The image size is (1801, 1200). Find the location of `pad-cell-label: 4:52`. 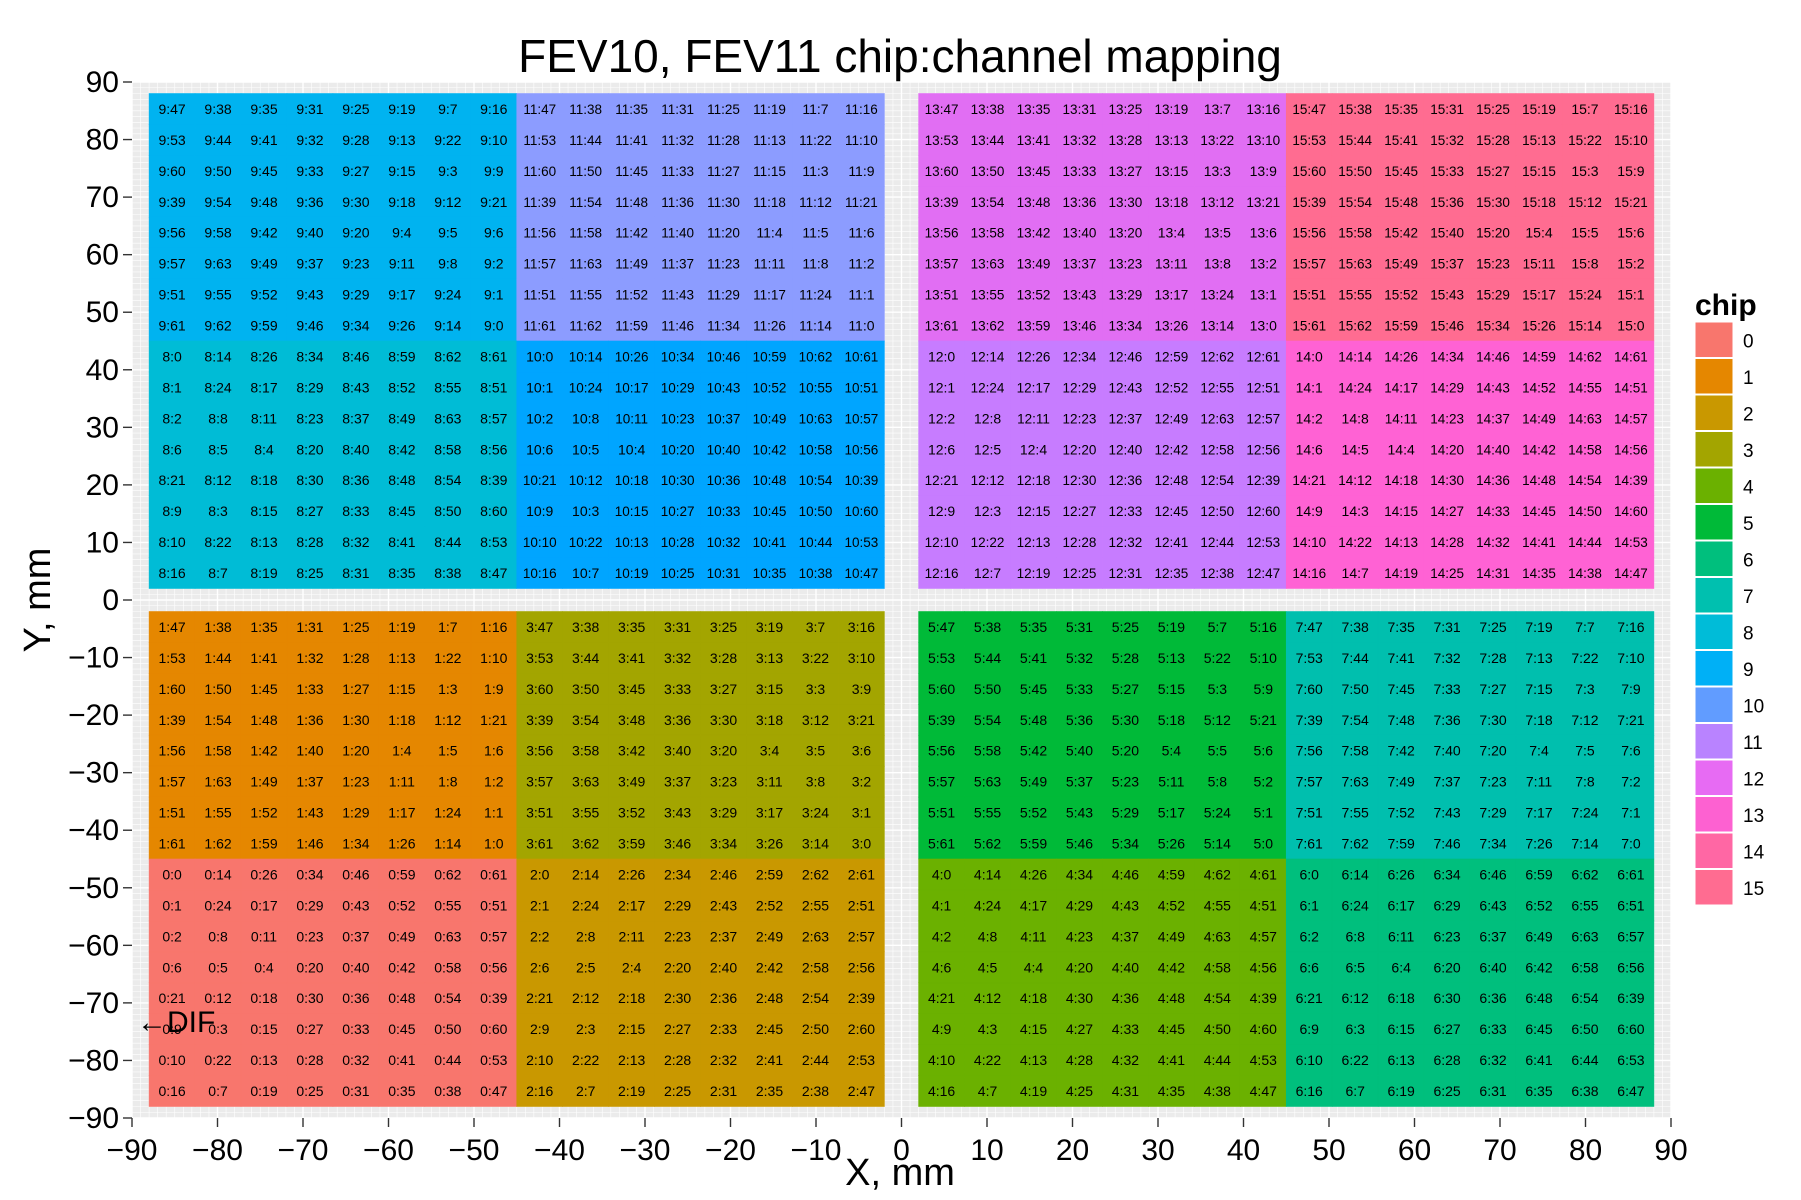

pad-cell-label: 4:52 is located at coordinates (1171, 905).